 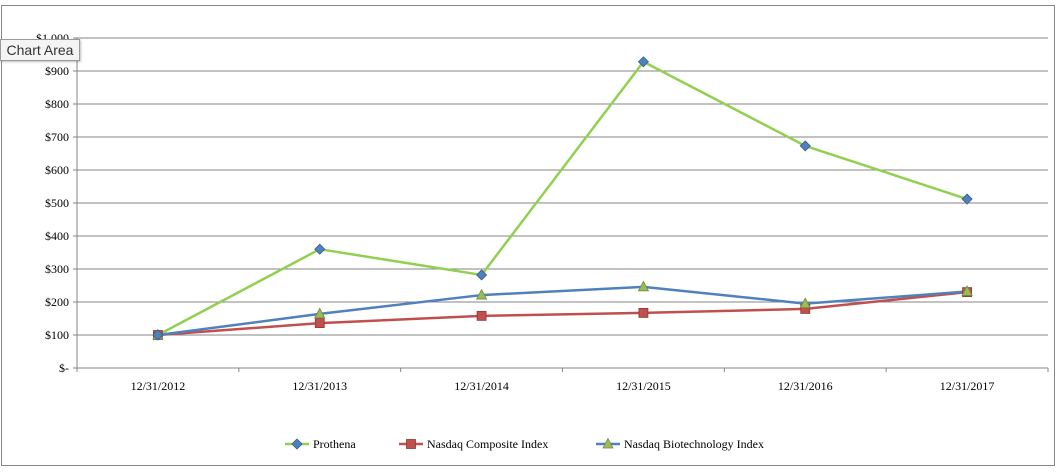 What do you see at coordinates (334, 444) in the screenshot?
I see `legend-label: Prothena` at bounding box center [334, 444].